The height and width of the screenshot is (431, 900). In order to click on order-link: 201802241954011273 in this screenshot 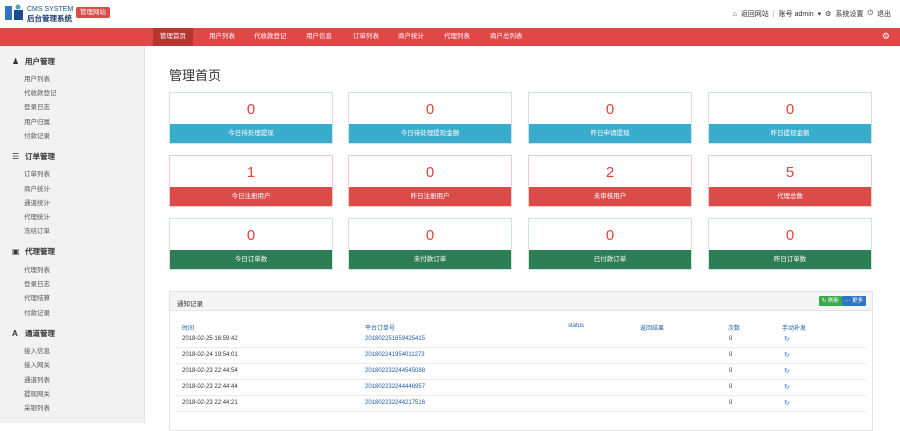, I will do `click(395, 355)`.